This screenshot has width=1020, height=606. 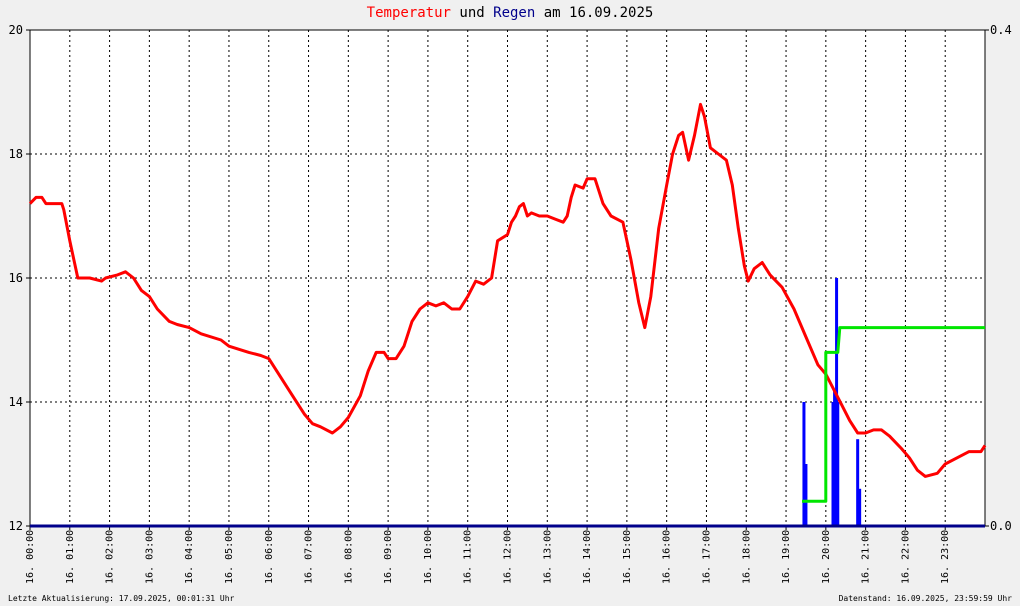 What do you see at coordinates (30, 557) in the screenshot?
I see `x-tick-label: 16. 00:00` at bounding box center [30, 557].